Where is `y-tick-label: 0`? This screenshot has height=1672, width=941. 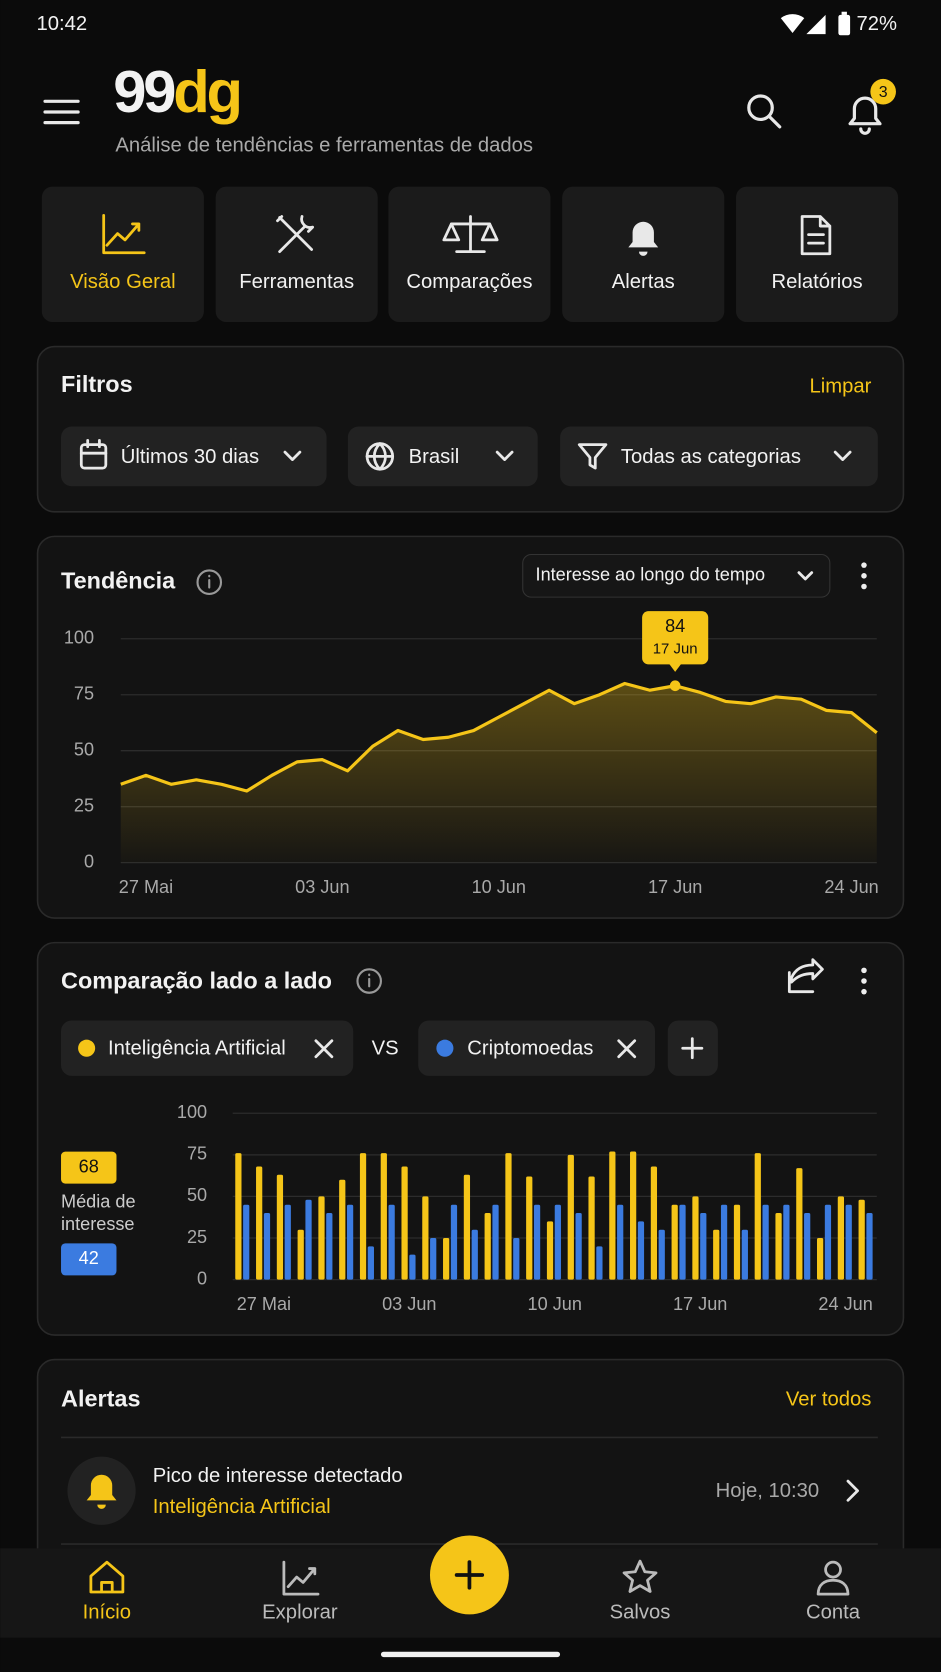
y-tick-label: 0 is located at coordinates (89, 861).